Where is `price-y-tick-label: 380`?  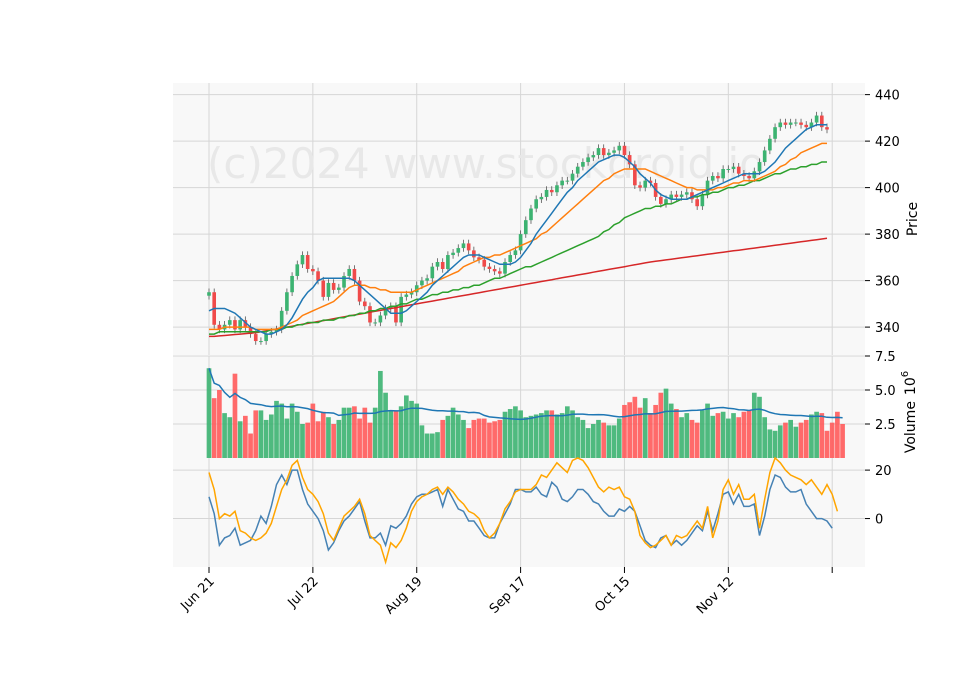 price-y-tick-label: 380 is located at coordinates (887, 235).